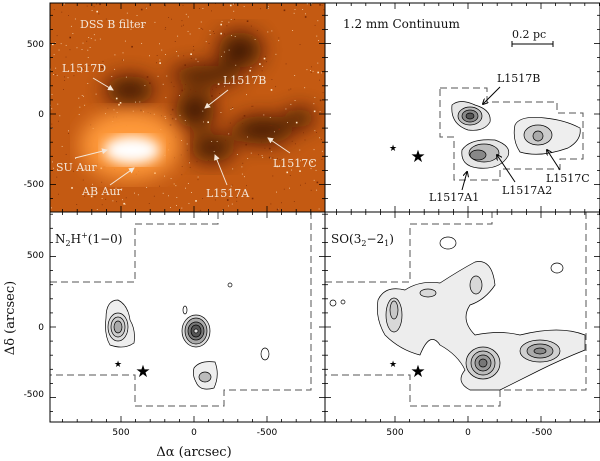  What do you see at coordinates (34, 185) in the screenshot?
I see `y-tick-label: -500` at bounding box center [34, 185].